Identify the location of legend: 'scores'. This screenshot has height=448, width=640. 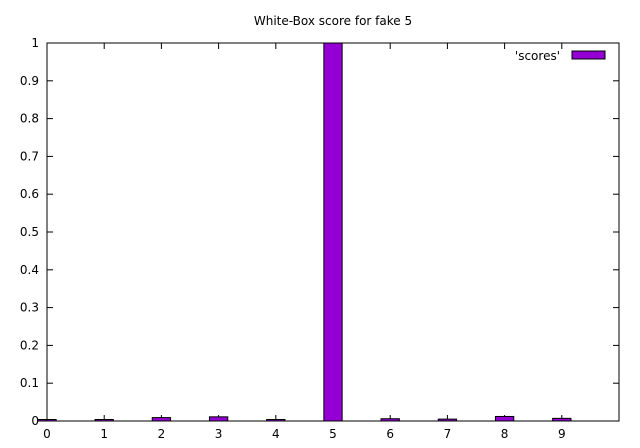
(560, 56).